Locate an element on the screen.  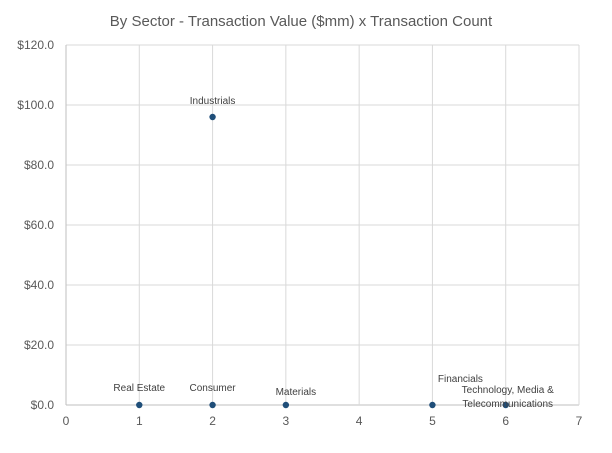
x-tick-label: 4 is located at coordinates (359, 421).